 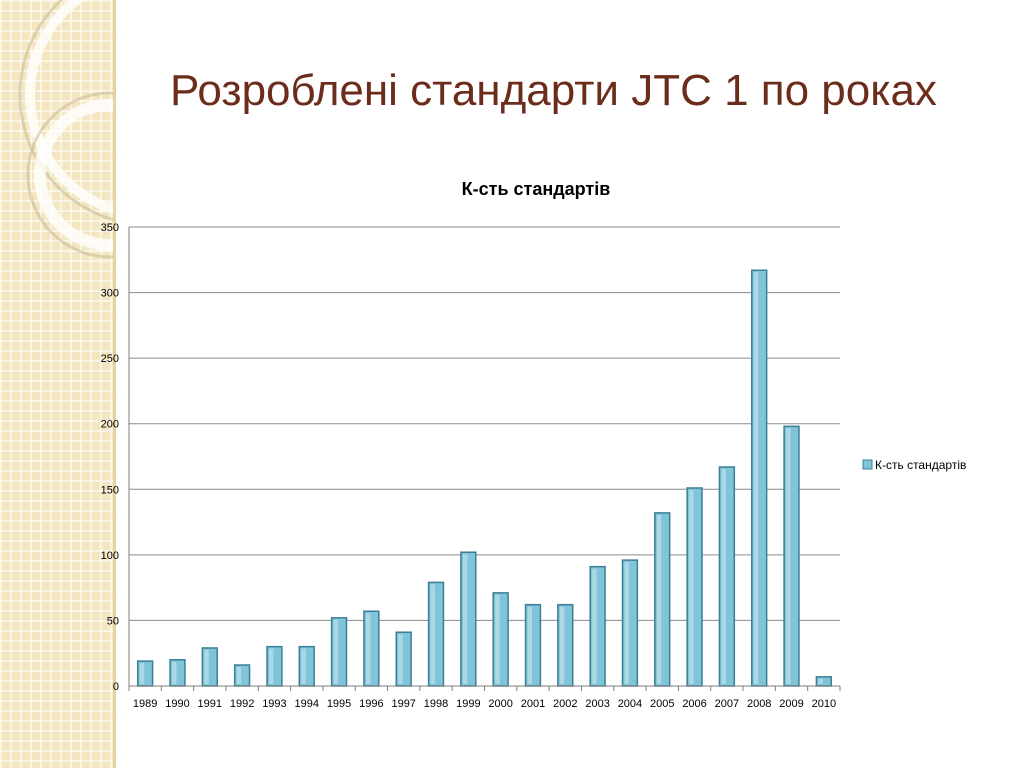 I want to click on decorative-sidebar, so click(x=58, y=384).